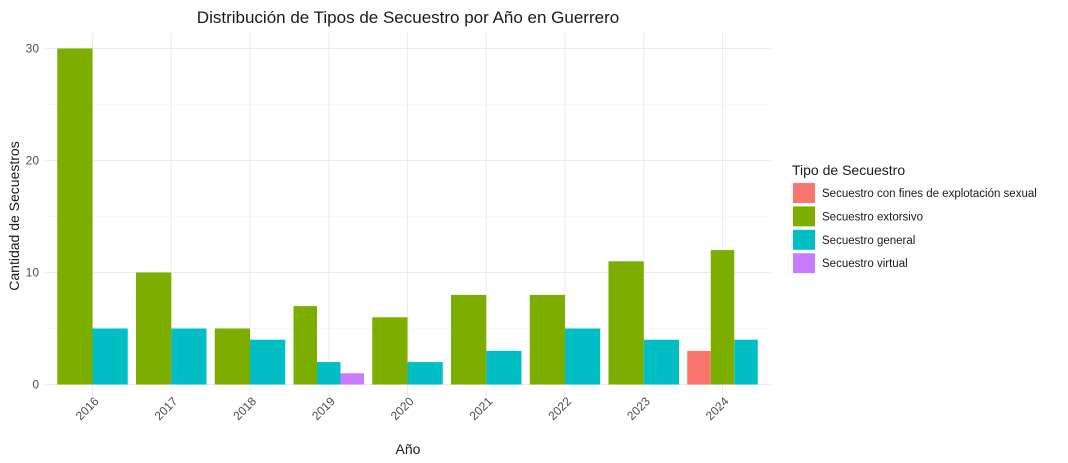 This screenshot has height=463, width=1068. What do you see at coordinates (329, 373) in the screenshot?
I see `bar-2019-secuestro-general` at bounding box center [329, 373].